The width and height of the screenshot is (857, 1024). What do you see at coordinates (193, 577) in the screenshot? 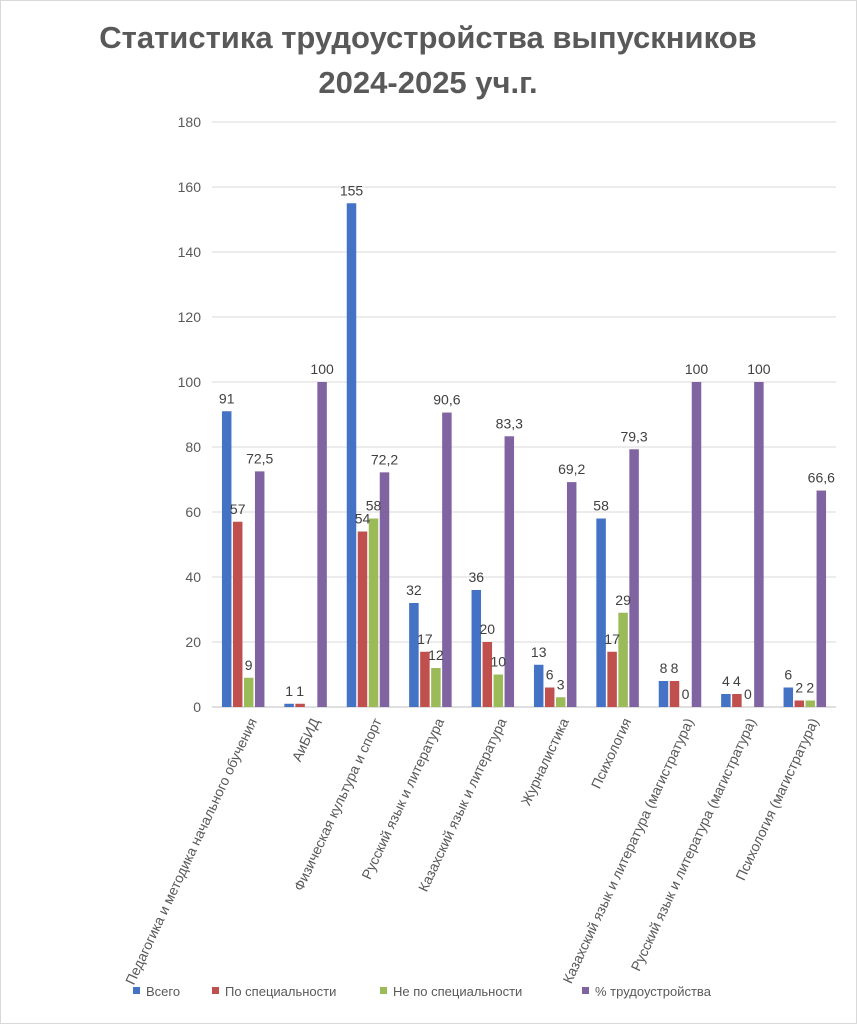
I see `y-tick-label: 40` at bounding box center [193, 577].